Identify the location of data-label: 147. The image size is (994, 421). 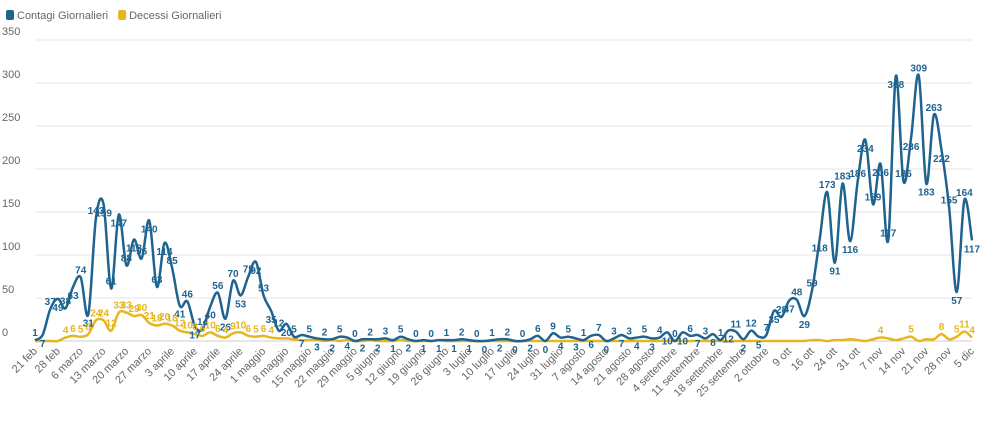
(118, 224).